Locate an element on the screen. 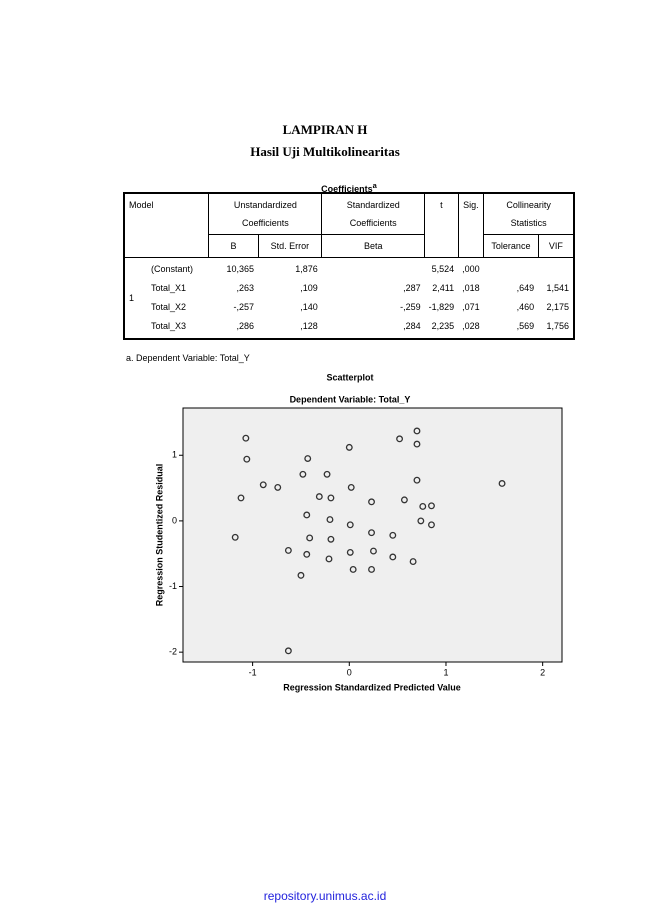 The height and width of the screenshot is (919, 650). y-tick-label: 1 is located at coordinates (174, 455).